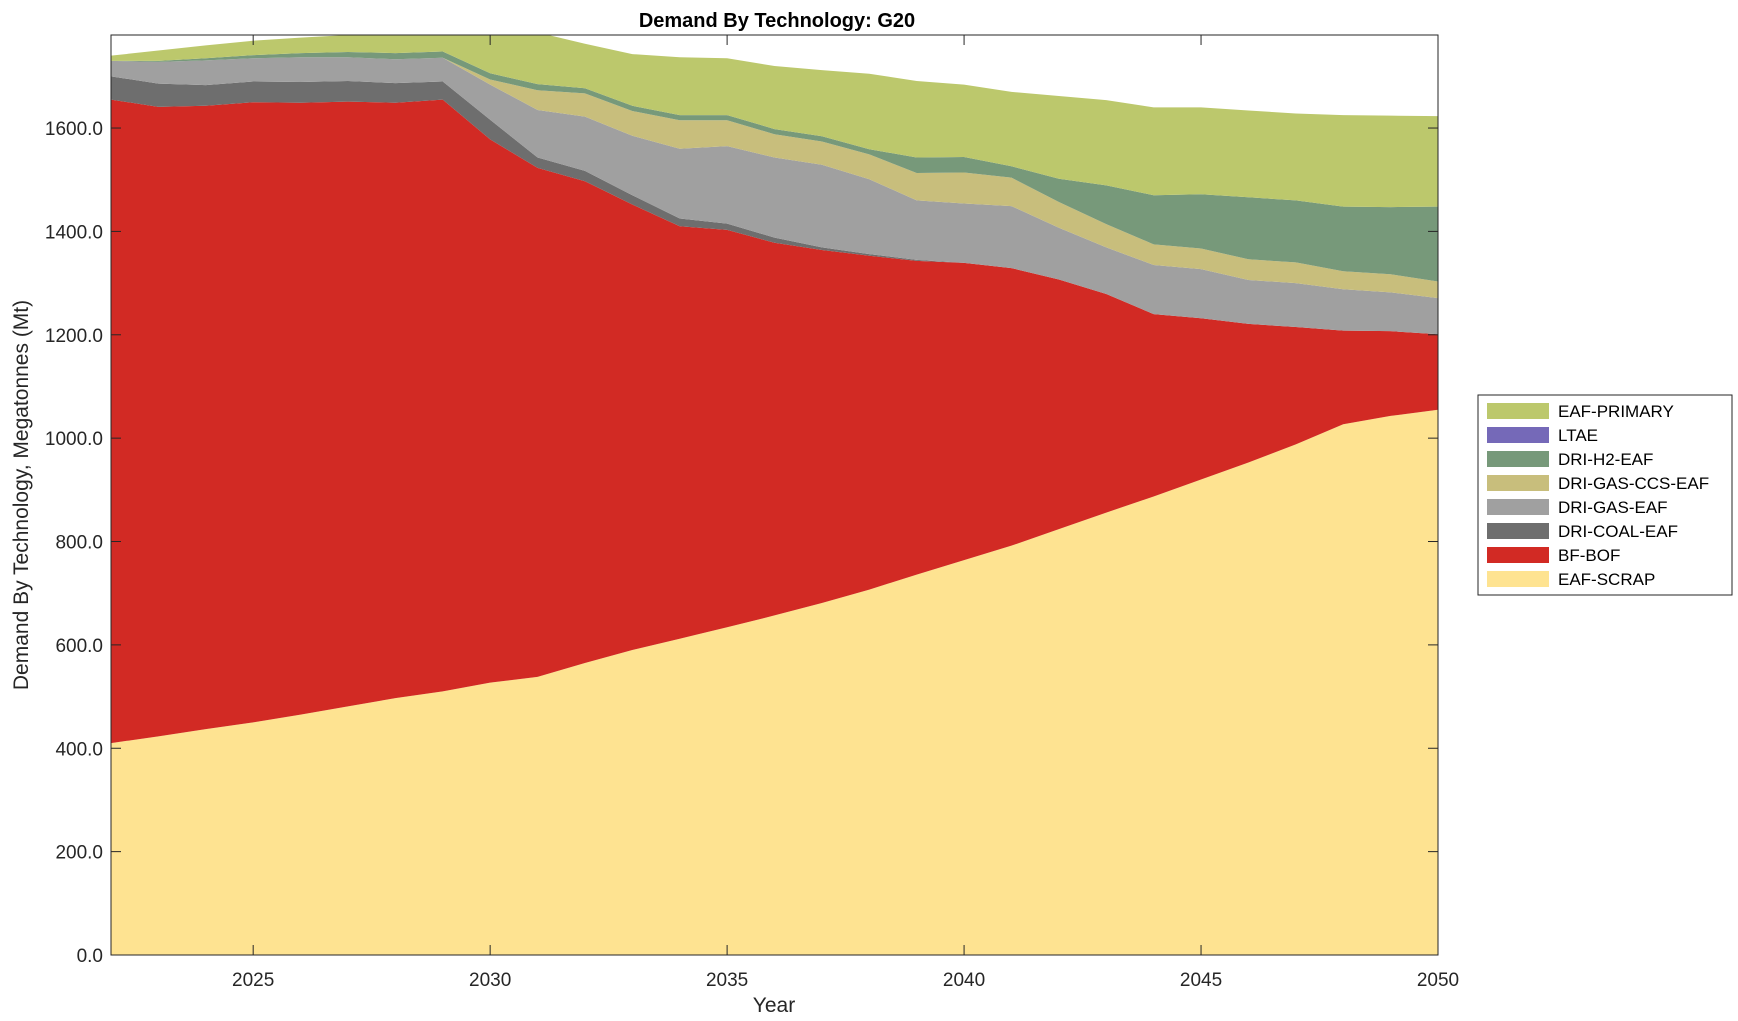 The height and width of the screenshot is (1021, 1738). Describe the element at coordinates (1518, 483) in the screenshot. I see `legend-swatch-dri-gas-ccs-eaf` at that location.